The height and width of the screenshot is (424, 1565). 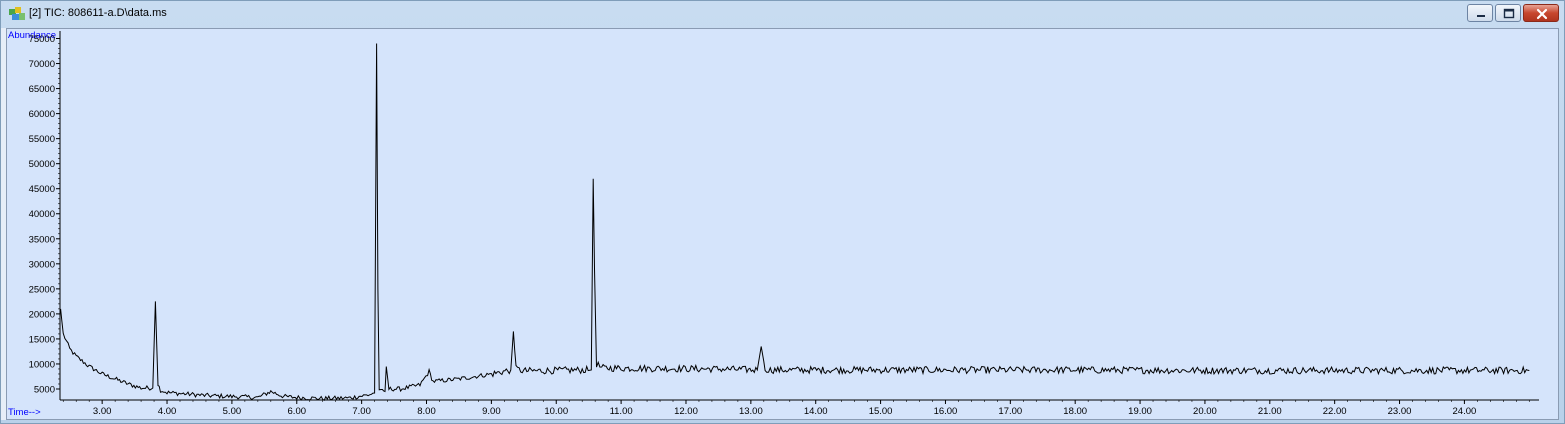 What do you see at coordinates (42, 239) in the screenshot?
I see `y-tick-label: 35000` at bounding box center [42, 239].